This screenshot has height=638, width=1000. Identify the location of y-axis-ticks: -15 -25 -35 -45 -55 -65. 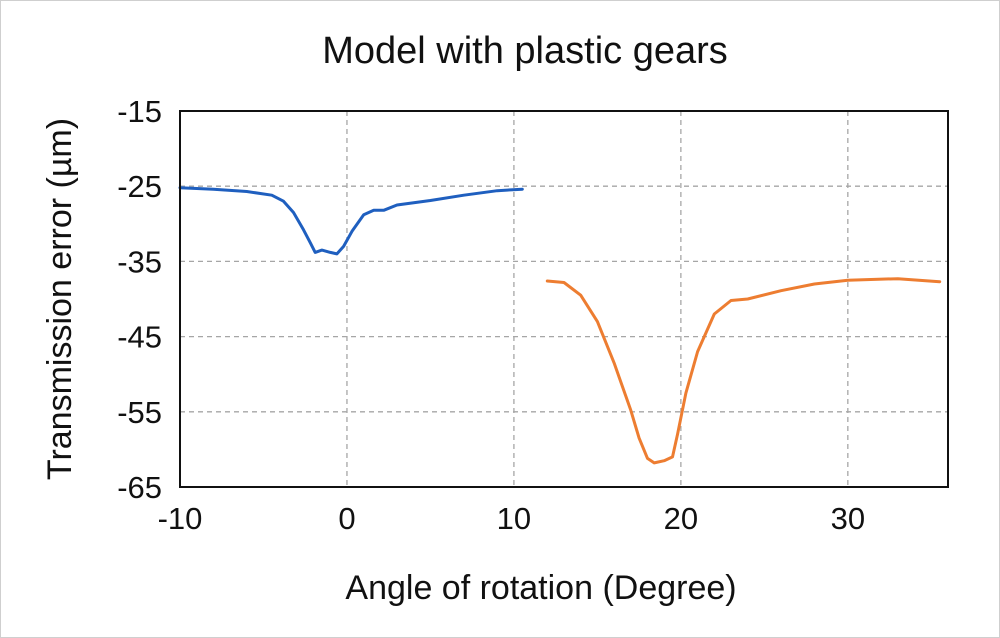
(139, 299).